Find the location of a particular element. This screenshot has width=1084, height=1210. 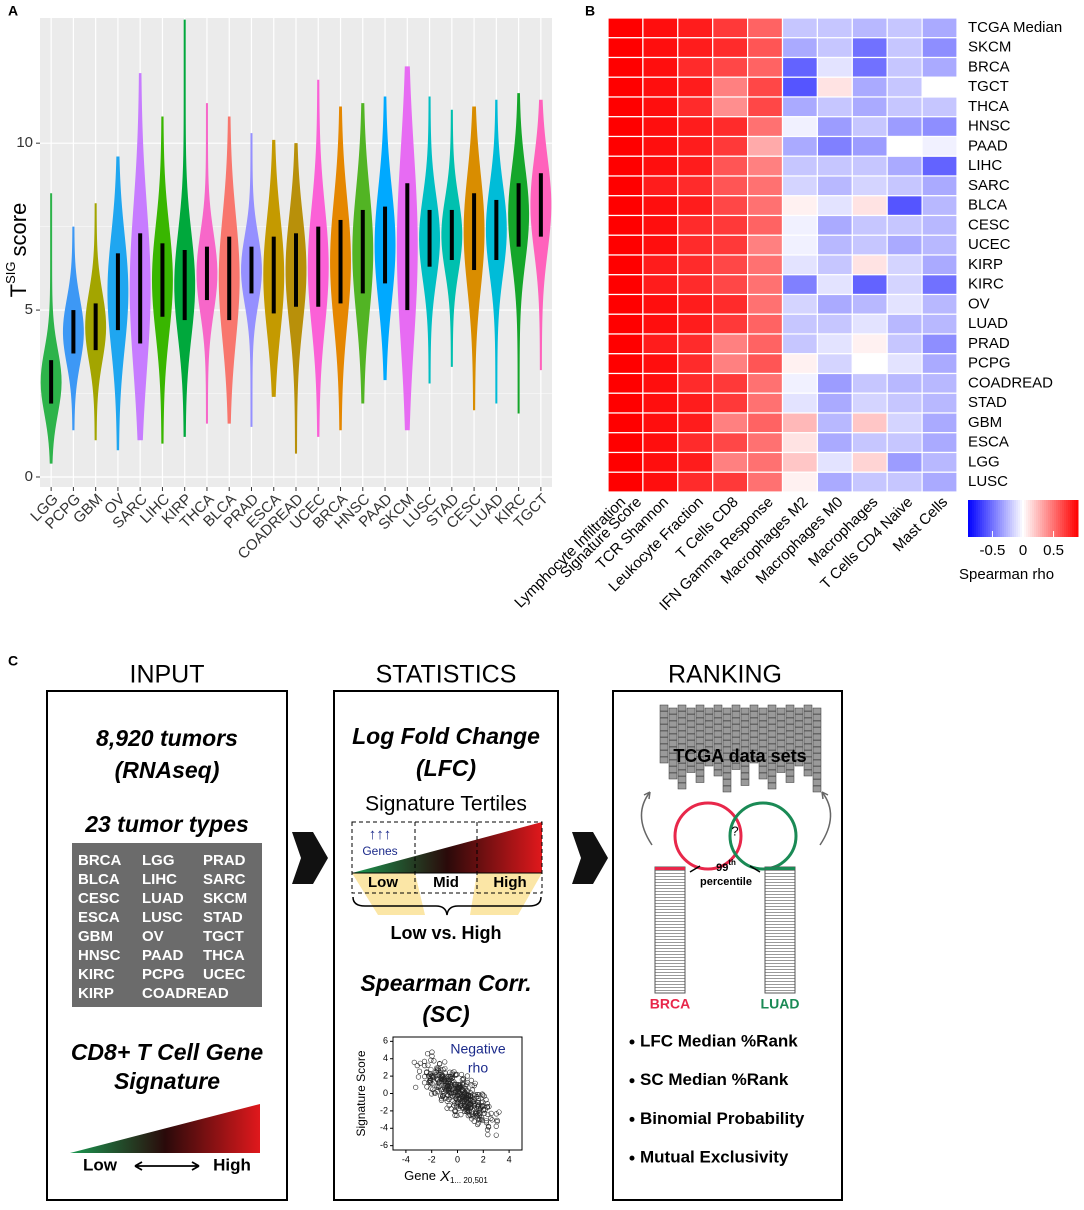

x-tick-label: 0 is located at coordinates (457, 1159).